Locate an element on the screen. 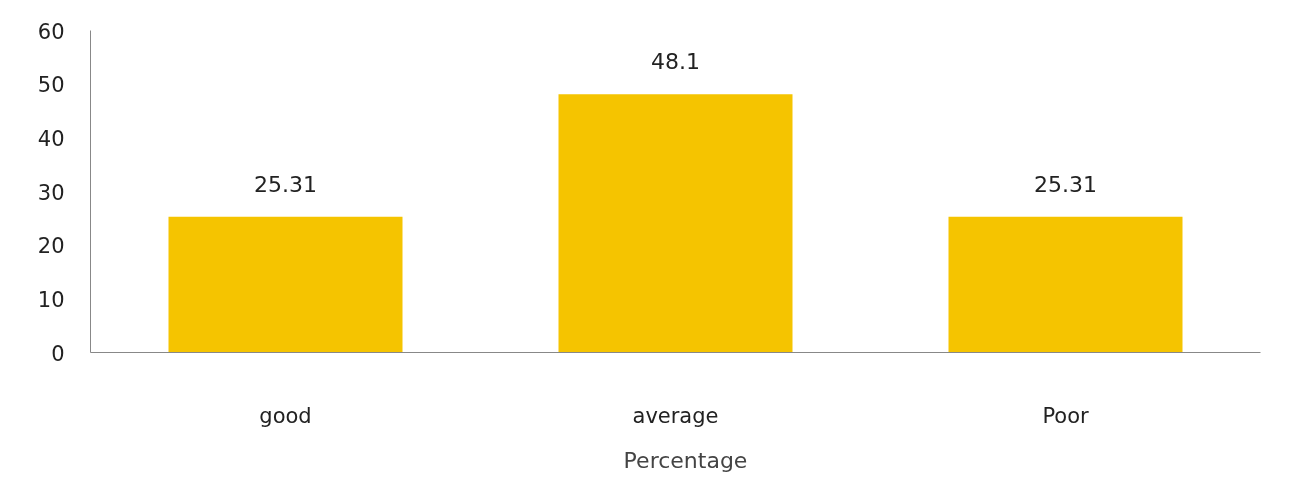  y-tick-label: 0 is located at coordinates (58, 353).